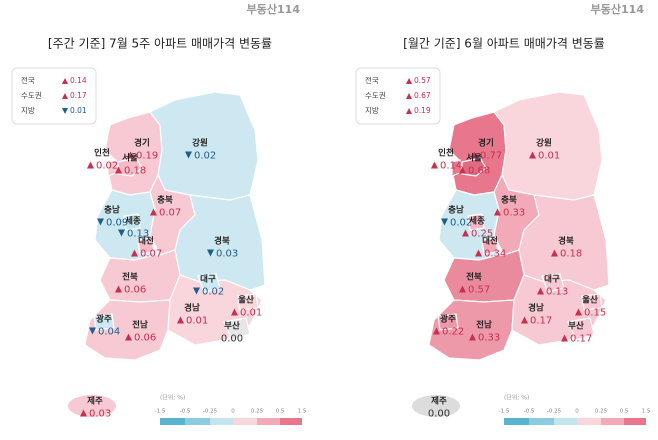 This screenshot has height=440, width=658. Describe the element at coordinates (484, 325) in the screenshot. I see `region-name: 전남` at that location.